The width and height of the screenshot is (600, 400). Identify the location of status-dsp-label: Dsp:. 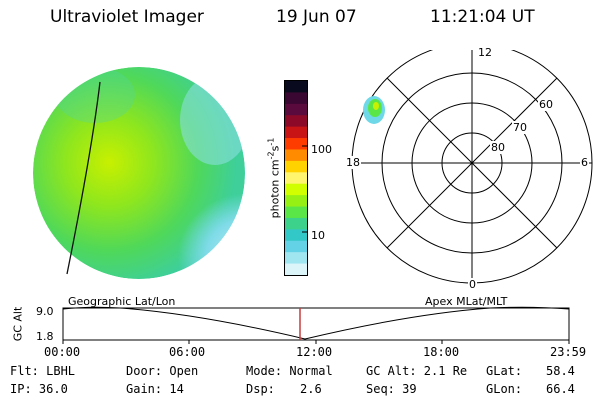
(260, 389).